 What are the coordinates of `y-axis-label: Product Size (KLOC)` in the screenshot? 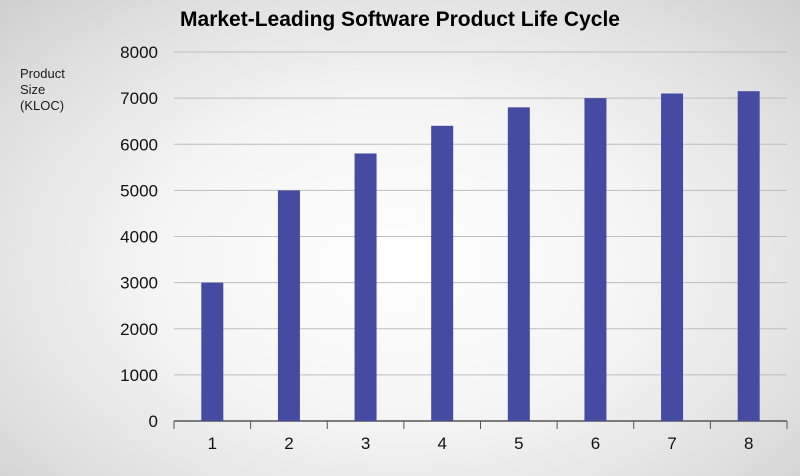 It's located at (42, 90).